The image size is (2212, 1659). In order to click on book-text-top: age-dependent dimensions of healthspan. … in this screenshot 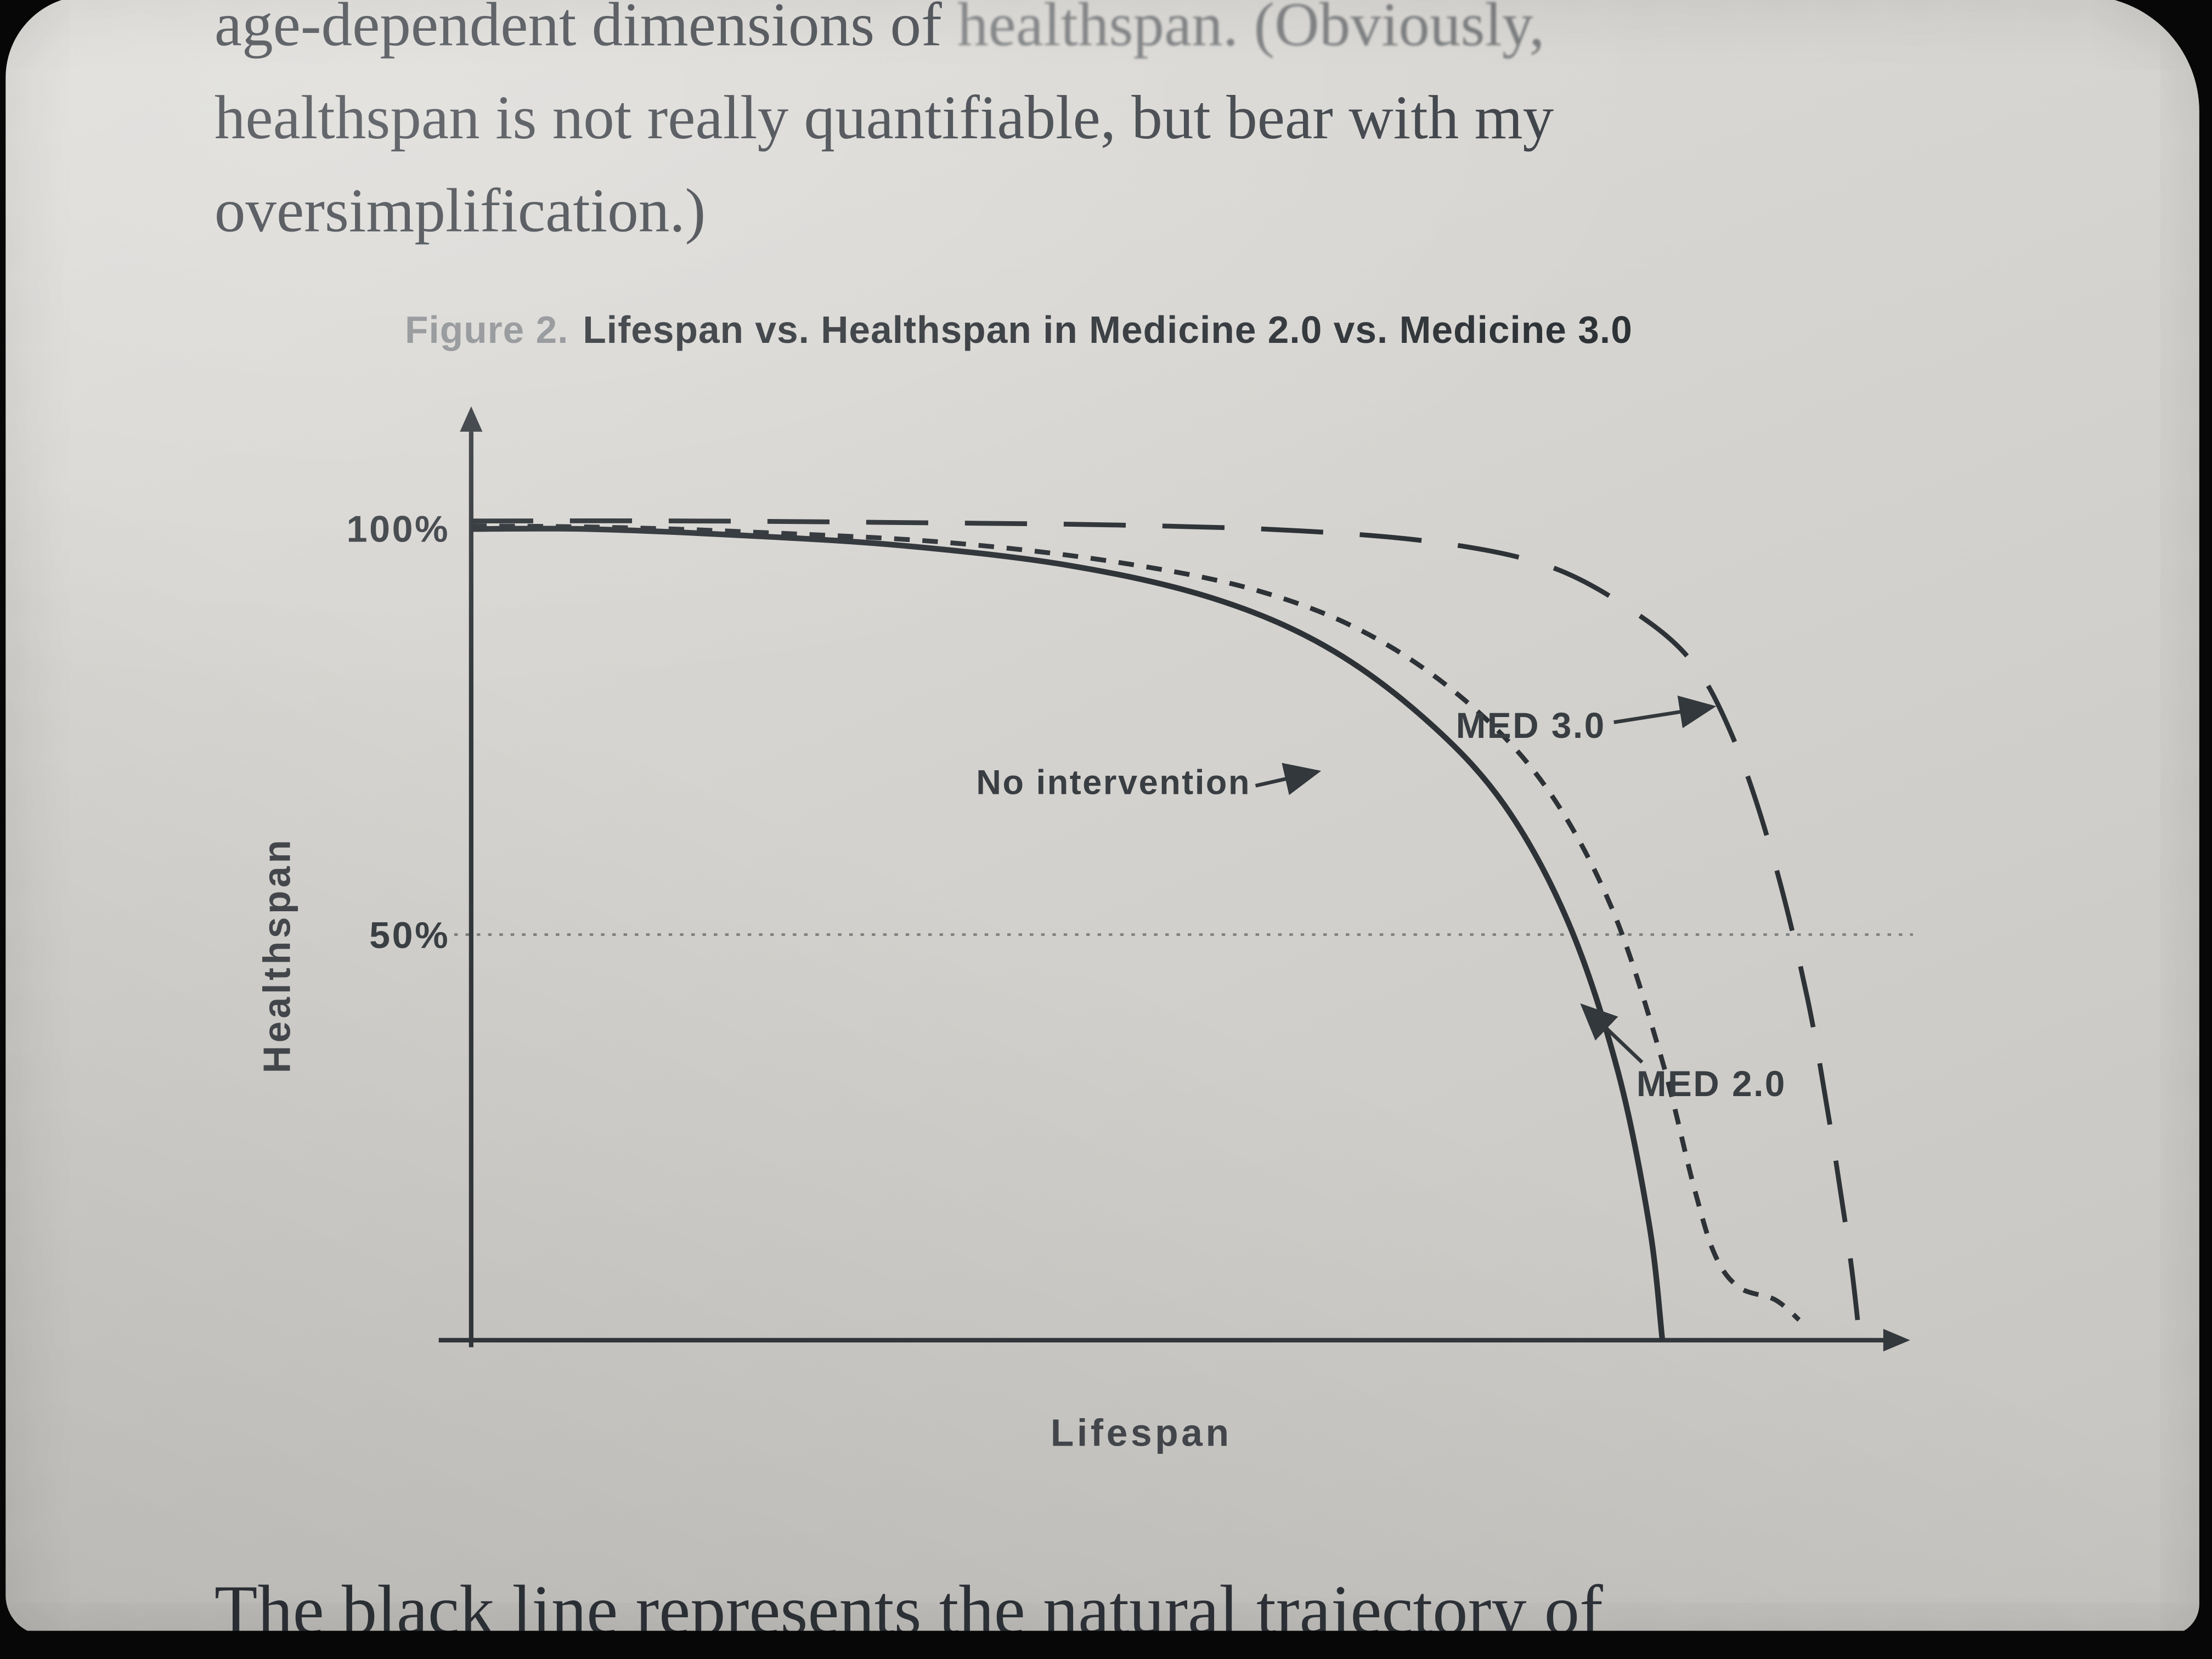, I will do `click(885, 129)`.